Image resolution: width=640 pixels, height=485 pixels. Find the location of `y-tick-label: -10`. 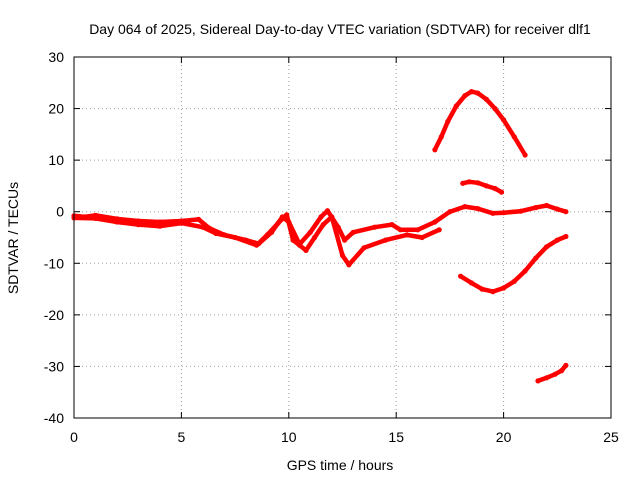

y-tick-label: -10 is located at coordinates (54, 263).